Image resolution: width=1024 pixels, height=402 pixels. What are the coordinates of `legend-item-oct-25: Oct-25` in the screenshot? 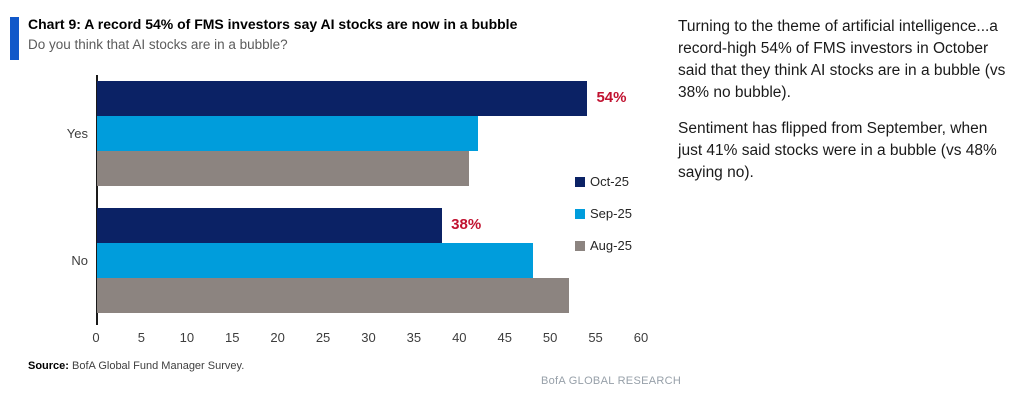 It's located at (602, 181).